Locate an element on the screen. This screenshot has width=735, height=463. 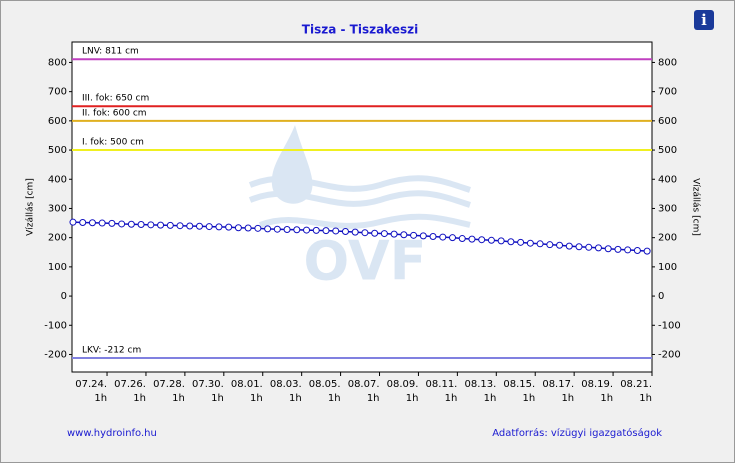
threshold-label: I. fok: 500 cm is located at coordinates (113, 143).